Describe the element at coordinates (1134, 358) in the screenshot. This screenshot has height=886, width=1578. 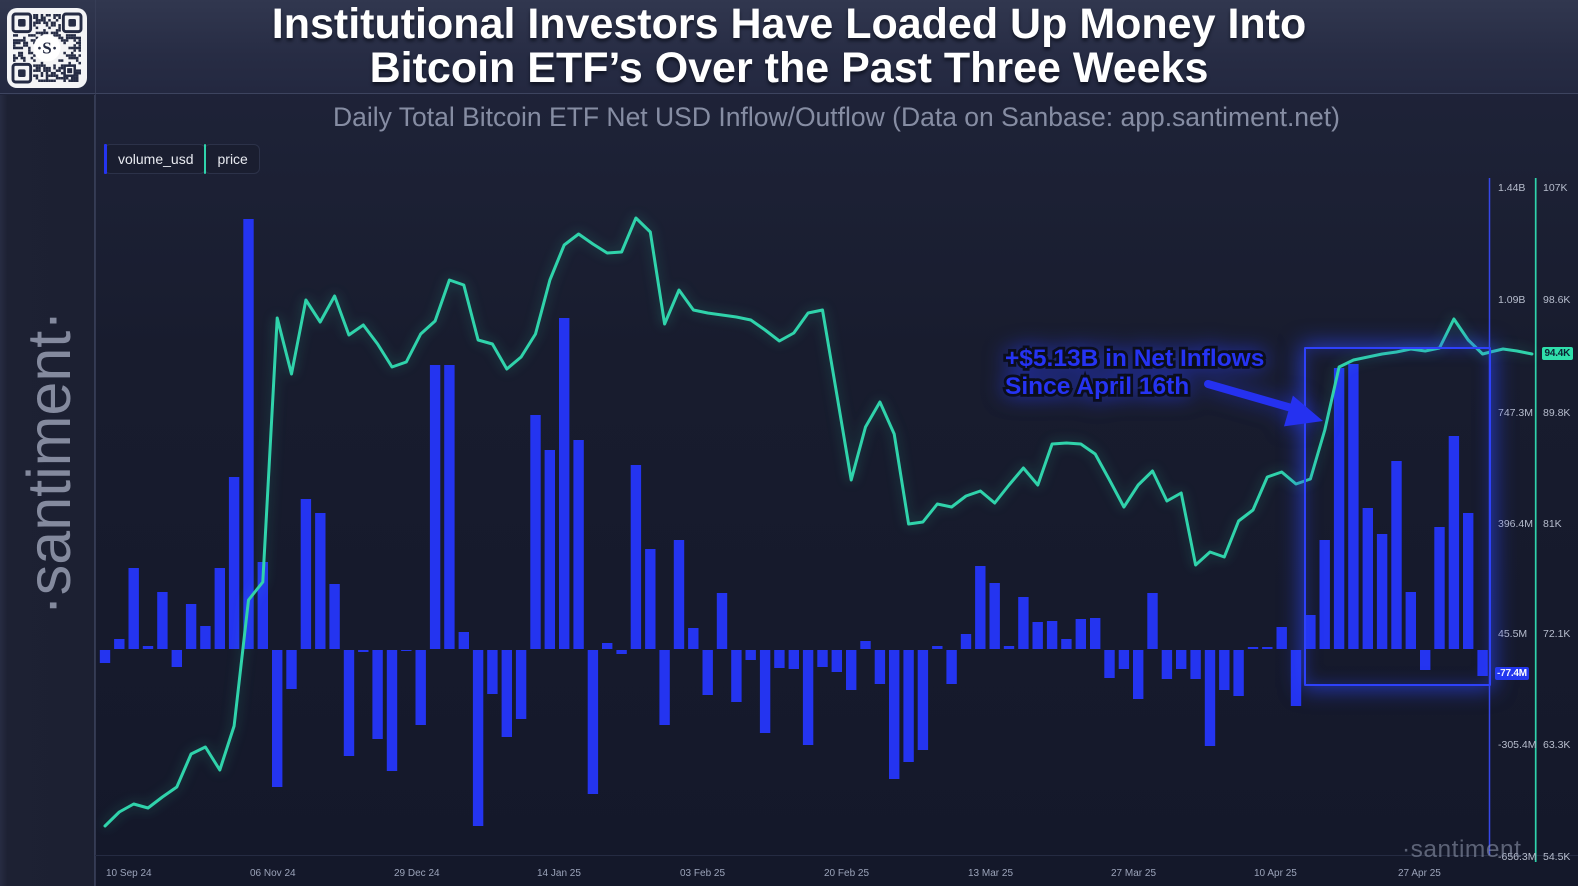
I see `svg-text: +$5.13B in Net Inflows` at that location.